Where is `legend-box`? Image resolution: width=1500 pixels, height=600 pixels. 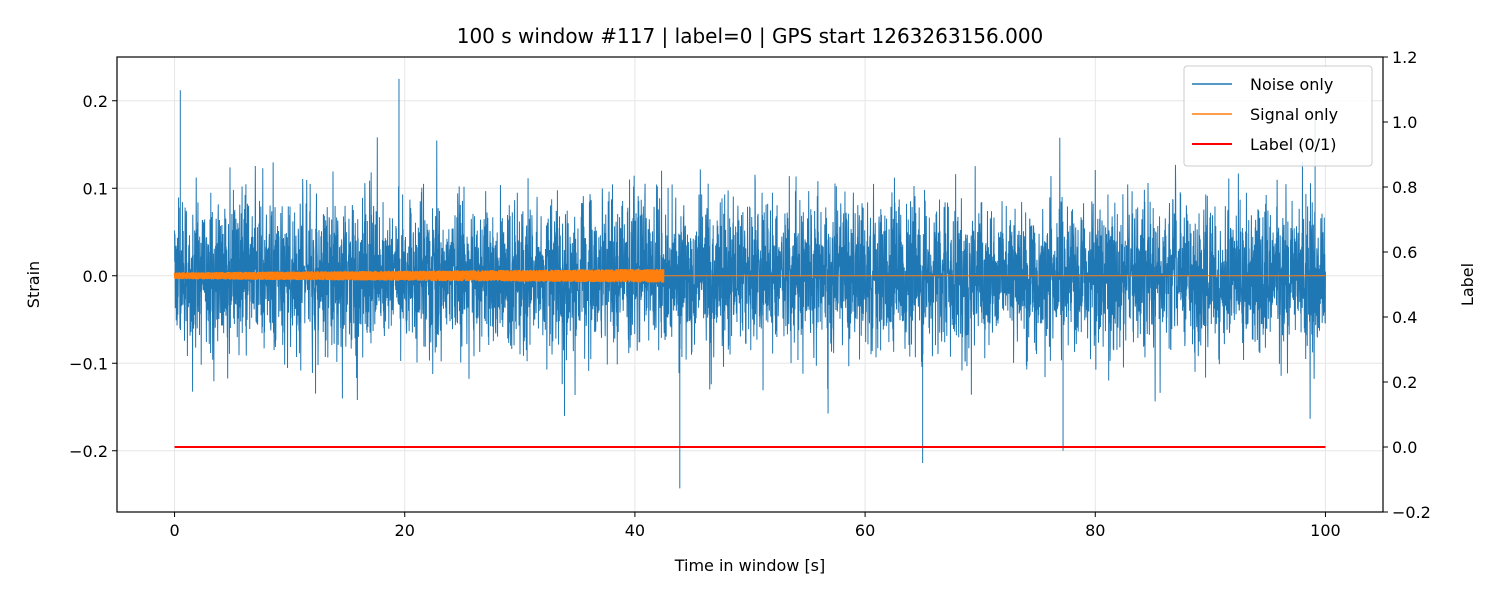
legend-box is located at coordinates (1278, 116).